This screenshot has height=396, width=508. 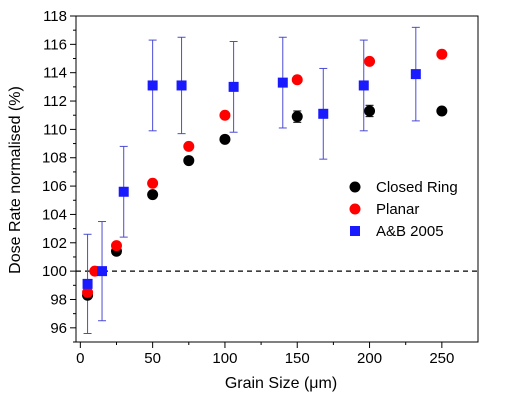 I want to click on x-tick-label: 150, so click(x=297, y=358).